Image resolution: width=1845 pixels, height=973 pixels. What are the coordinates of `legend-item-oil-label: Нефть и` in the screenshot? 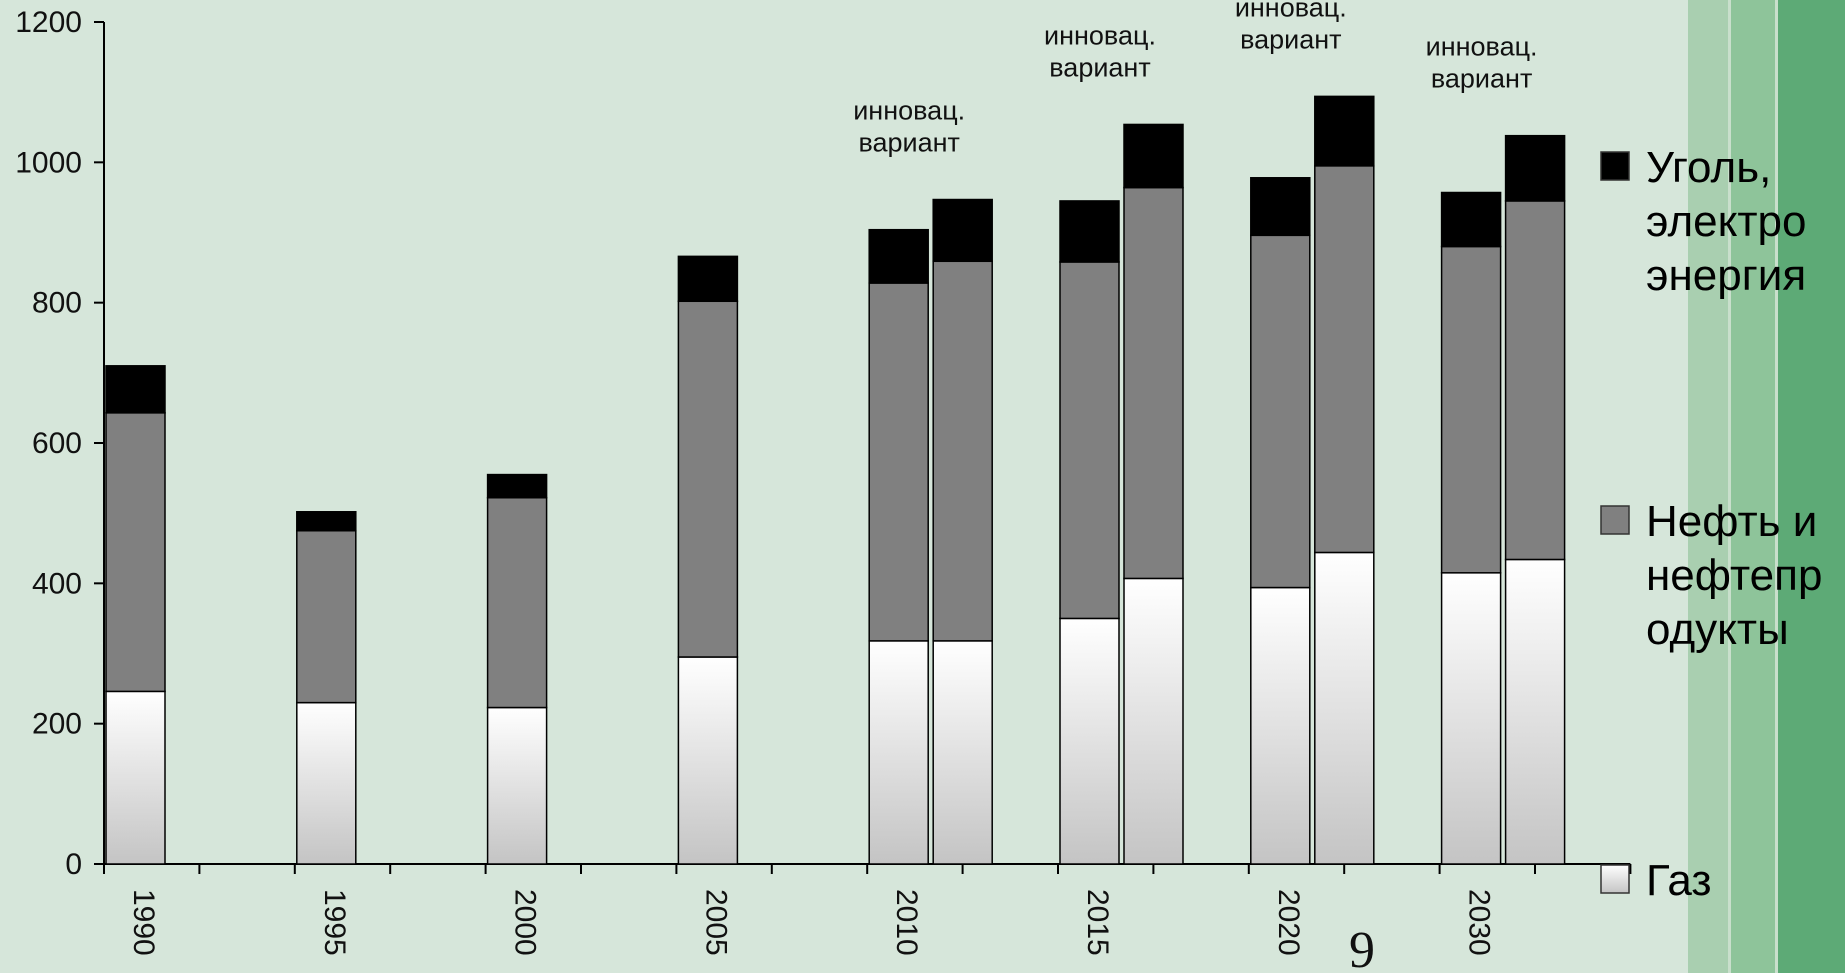 It's located at (1731, 521).